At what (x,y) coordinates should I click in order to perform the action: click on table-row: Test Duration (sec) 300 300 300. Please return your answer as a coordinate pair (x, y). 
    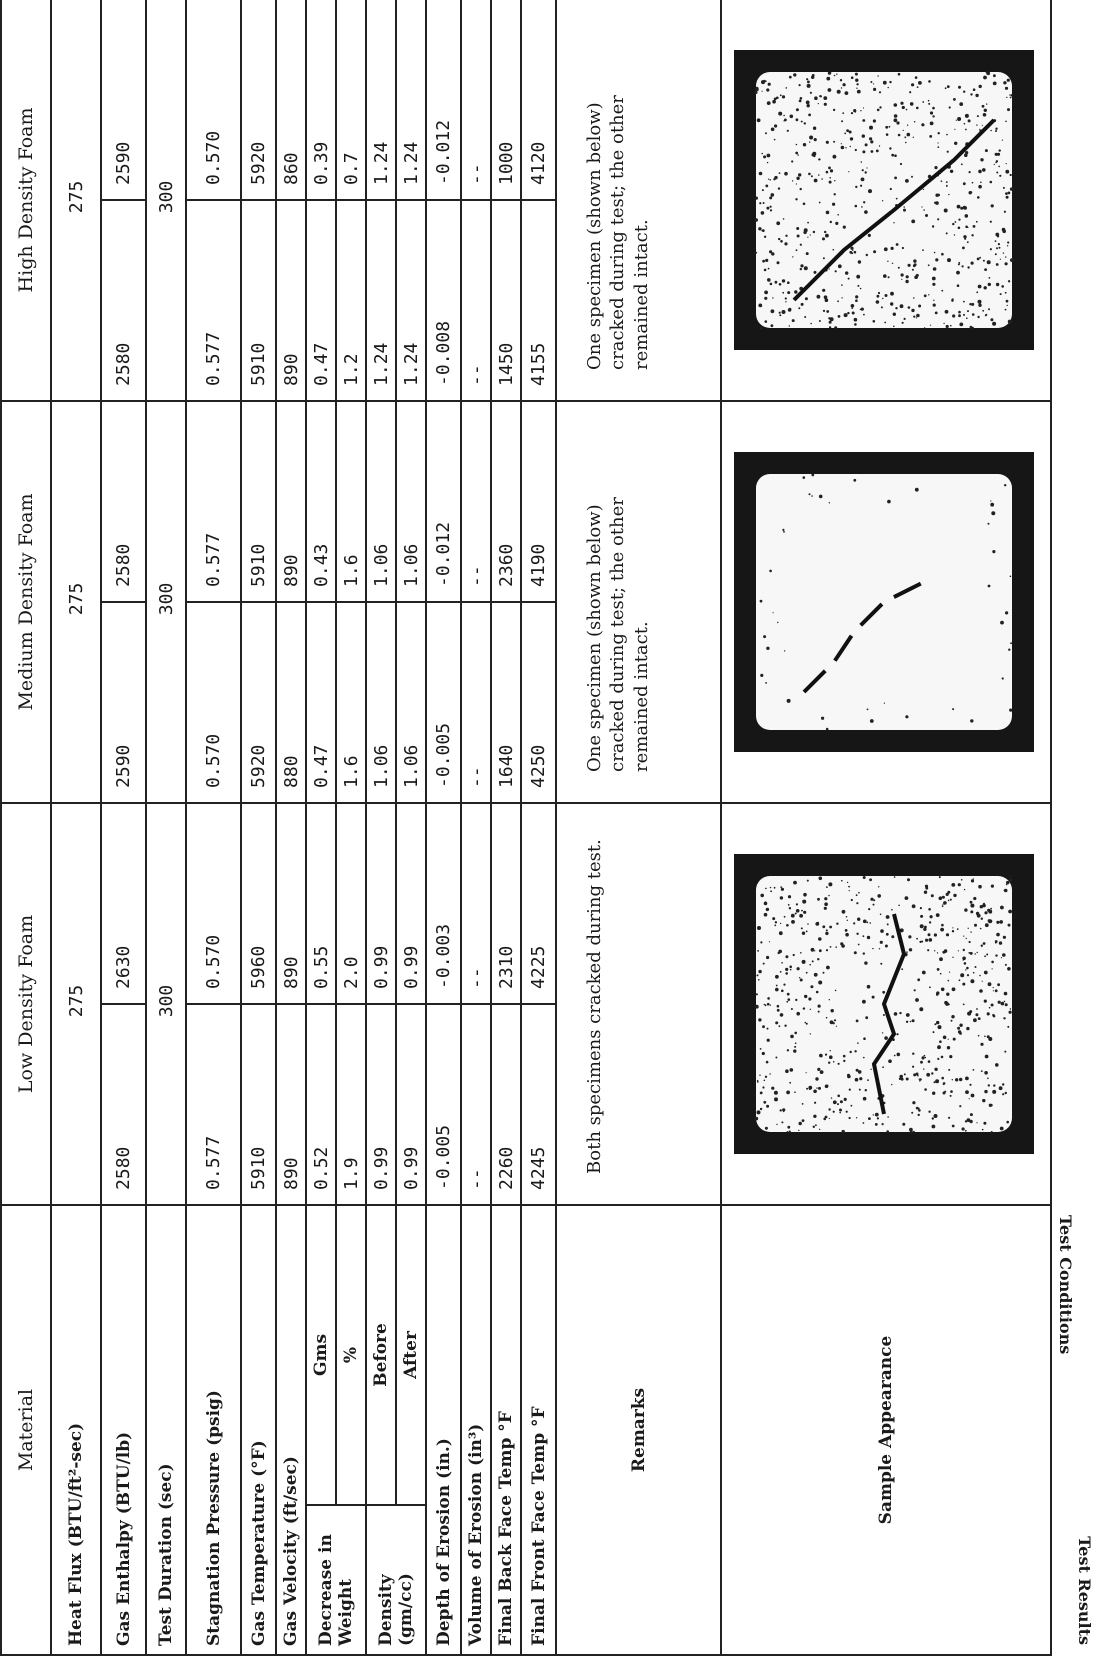
    Looking at the image, I should click on (166, 827).